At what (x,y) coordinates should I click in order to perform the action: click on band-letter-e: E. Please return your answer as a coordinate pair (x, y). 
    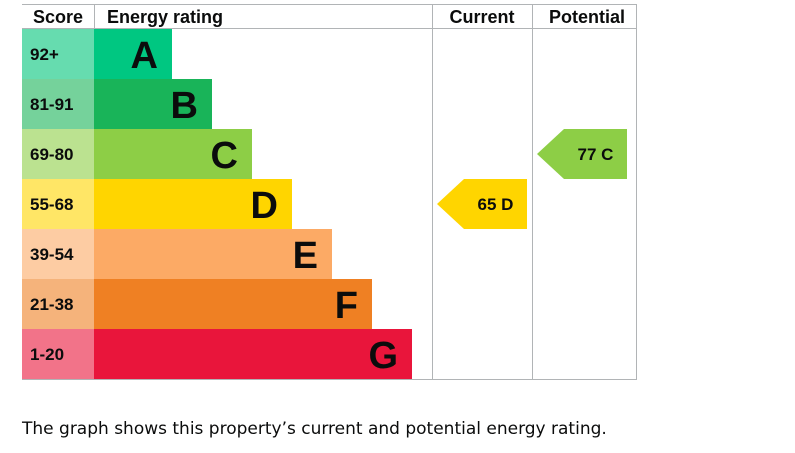
    Looking at the image, I should click on (305, 256).